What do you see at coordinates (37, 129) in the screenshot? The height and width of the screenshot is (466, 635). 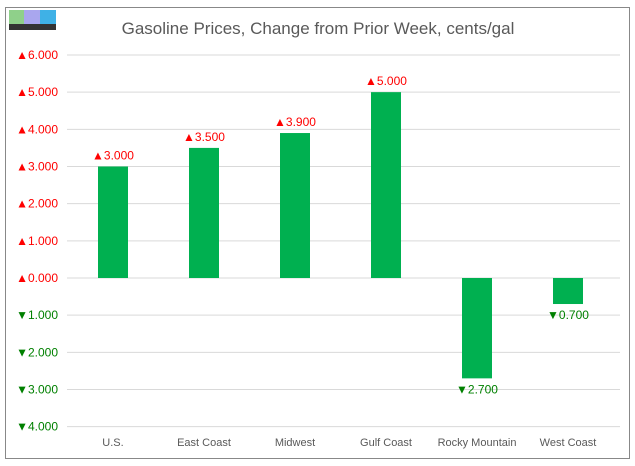 I see `y-tick-label: ▲4.000` at bounding box center [37, 129].